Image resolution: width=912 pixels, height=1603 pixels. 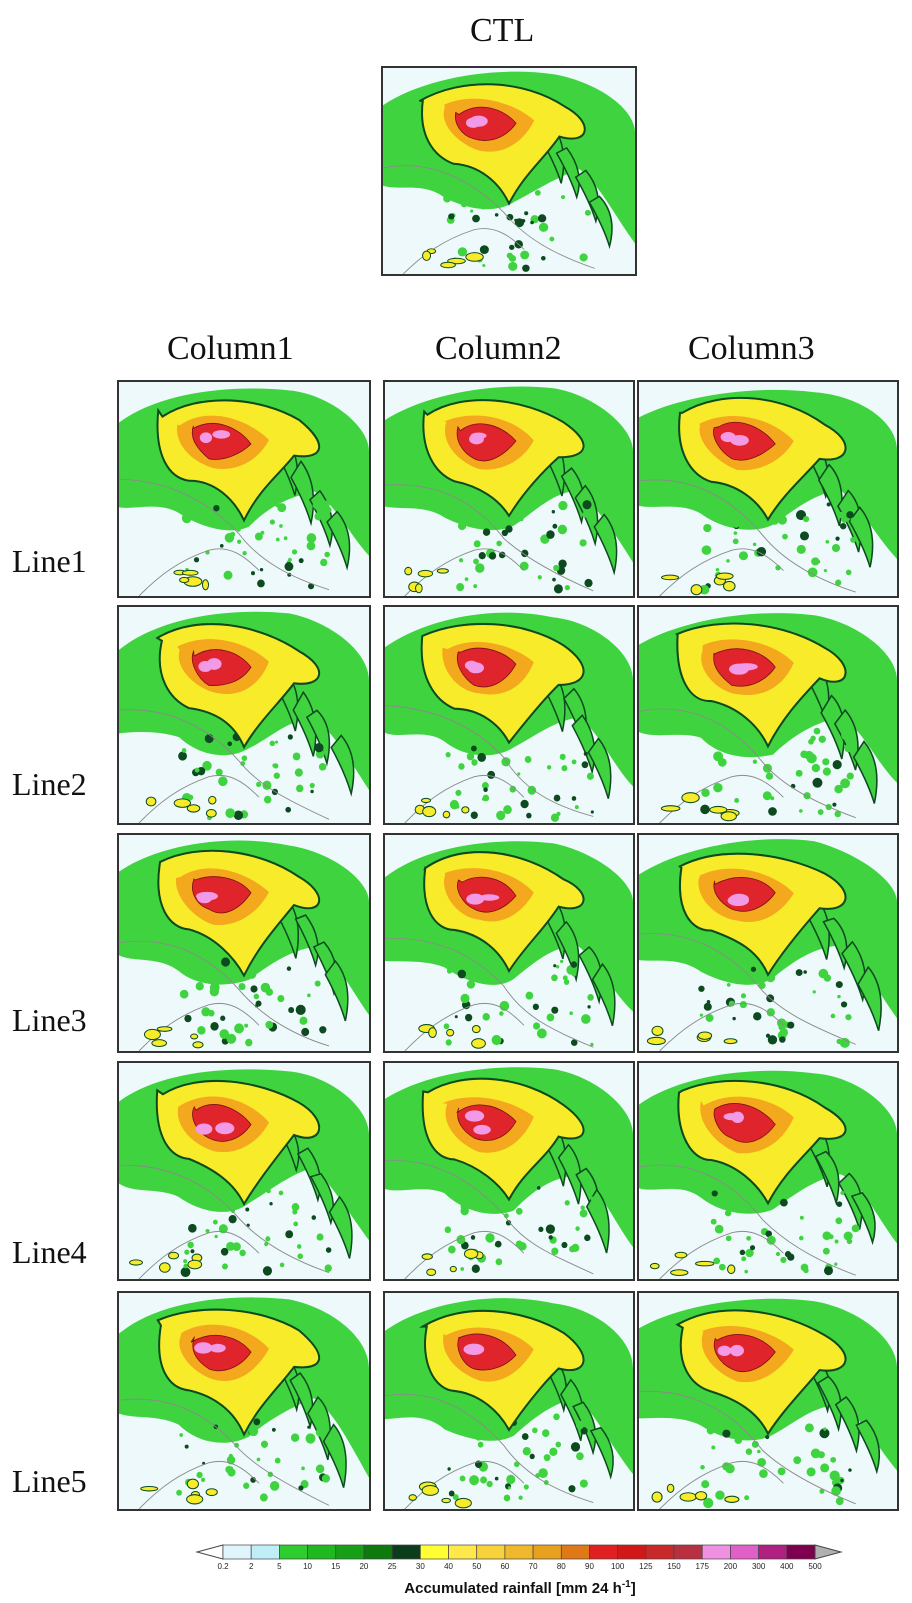 I want to click on row-label-1: Line1, so click(x=49, y=561).